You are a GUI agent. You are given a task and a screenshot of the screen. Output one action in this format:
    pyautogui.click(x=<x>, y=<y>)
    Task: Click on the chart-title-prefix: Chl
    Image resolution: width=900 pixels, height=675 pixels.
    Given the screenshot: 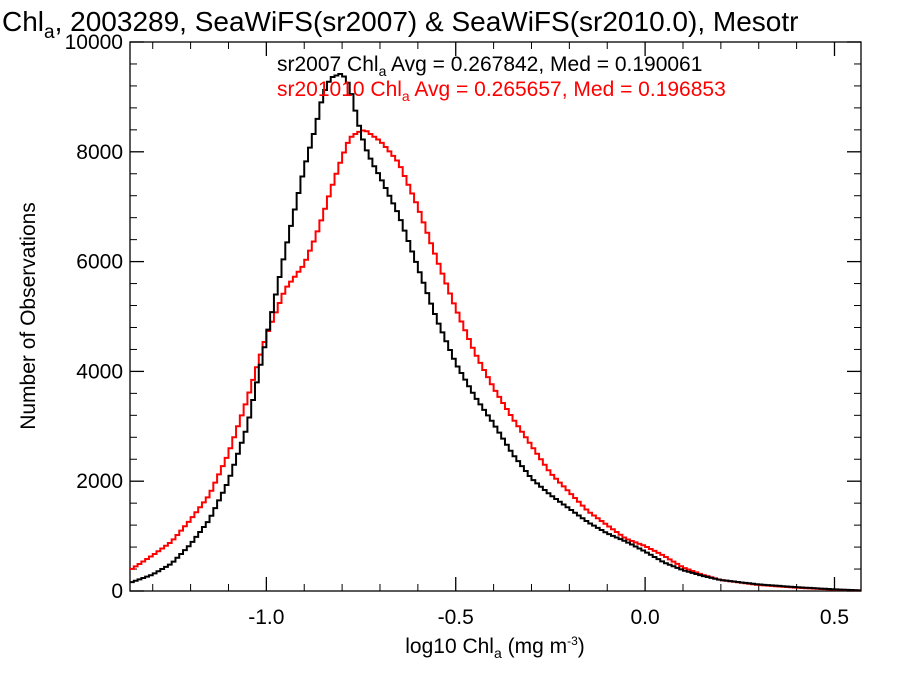 What is the action you would take?
    pyautogui.click(x=23, y=21)
    